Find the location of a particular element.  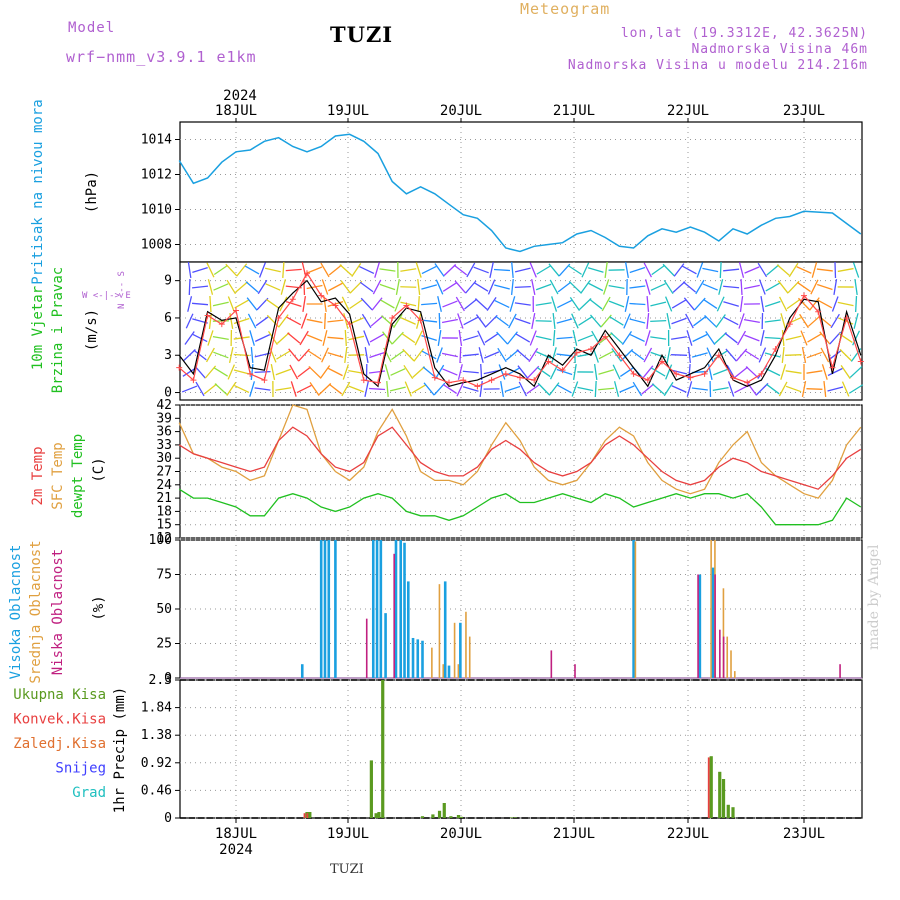

pressure-ytick-label-2: 1012 is located at coordinates (156, 175).